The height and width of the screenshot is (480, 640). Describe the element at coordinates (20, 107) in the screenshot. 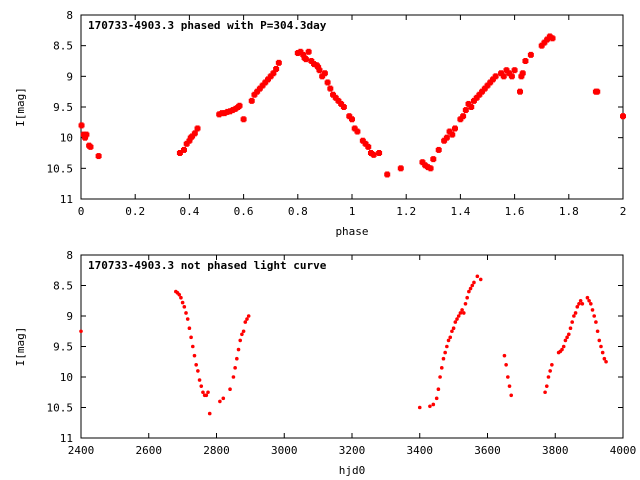

I see `y-axis-label: I[mag]` at that location.